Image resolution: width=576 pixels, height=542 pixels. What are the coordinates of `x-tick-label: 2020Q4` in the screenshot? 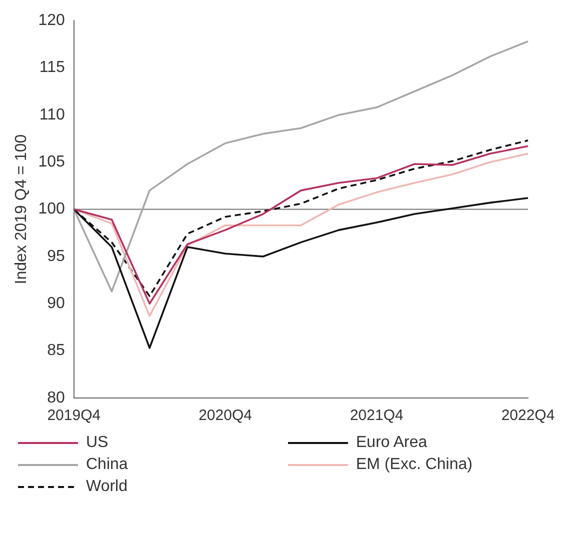 It's located at (225, 415).